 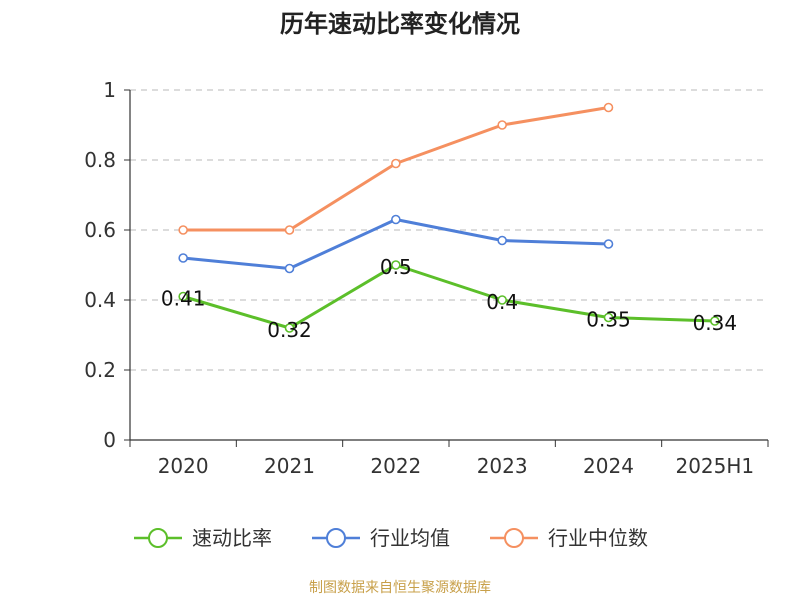 I want to click on chart-title: 历年速动比率变化情况, so click(x=400, y=24).